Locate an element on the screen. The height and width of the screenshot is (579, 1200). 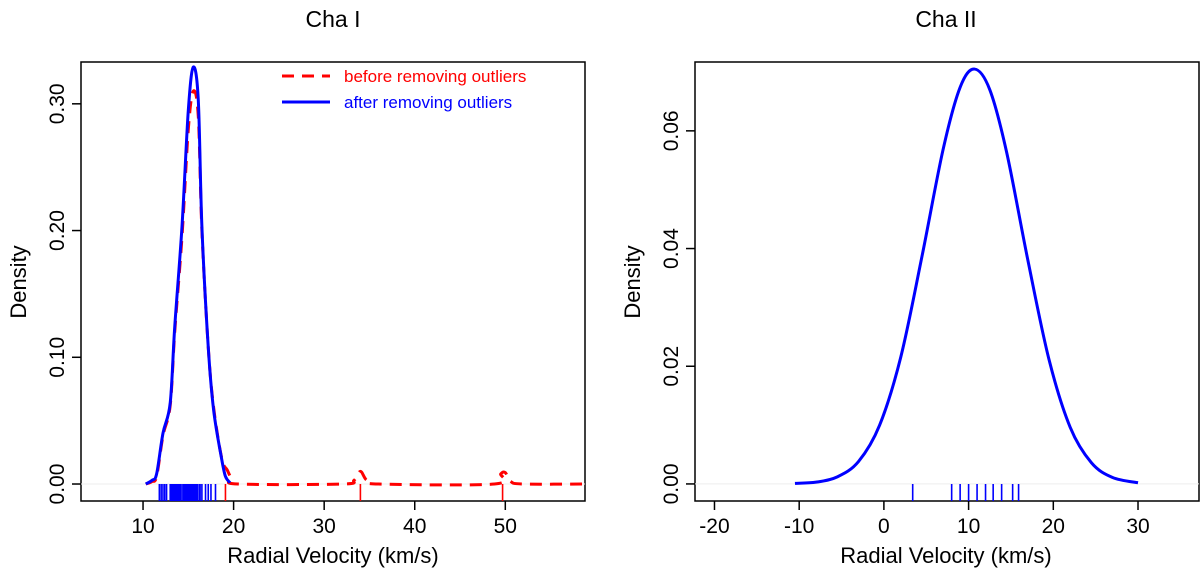
cha-ii-y-label: Density is located at coordinates (632, 281).